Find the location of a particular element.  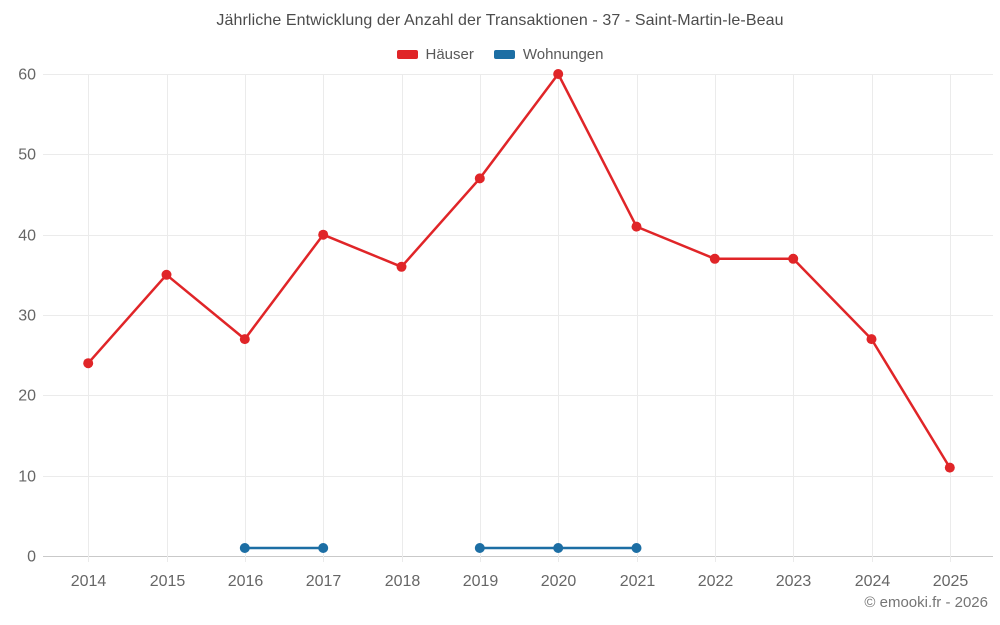

y-tick-label: 30 is located at coordinates (27, 316).